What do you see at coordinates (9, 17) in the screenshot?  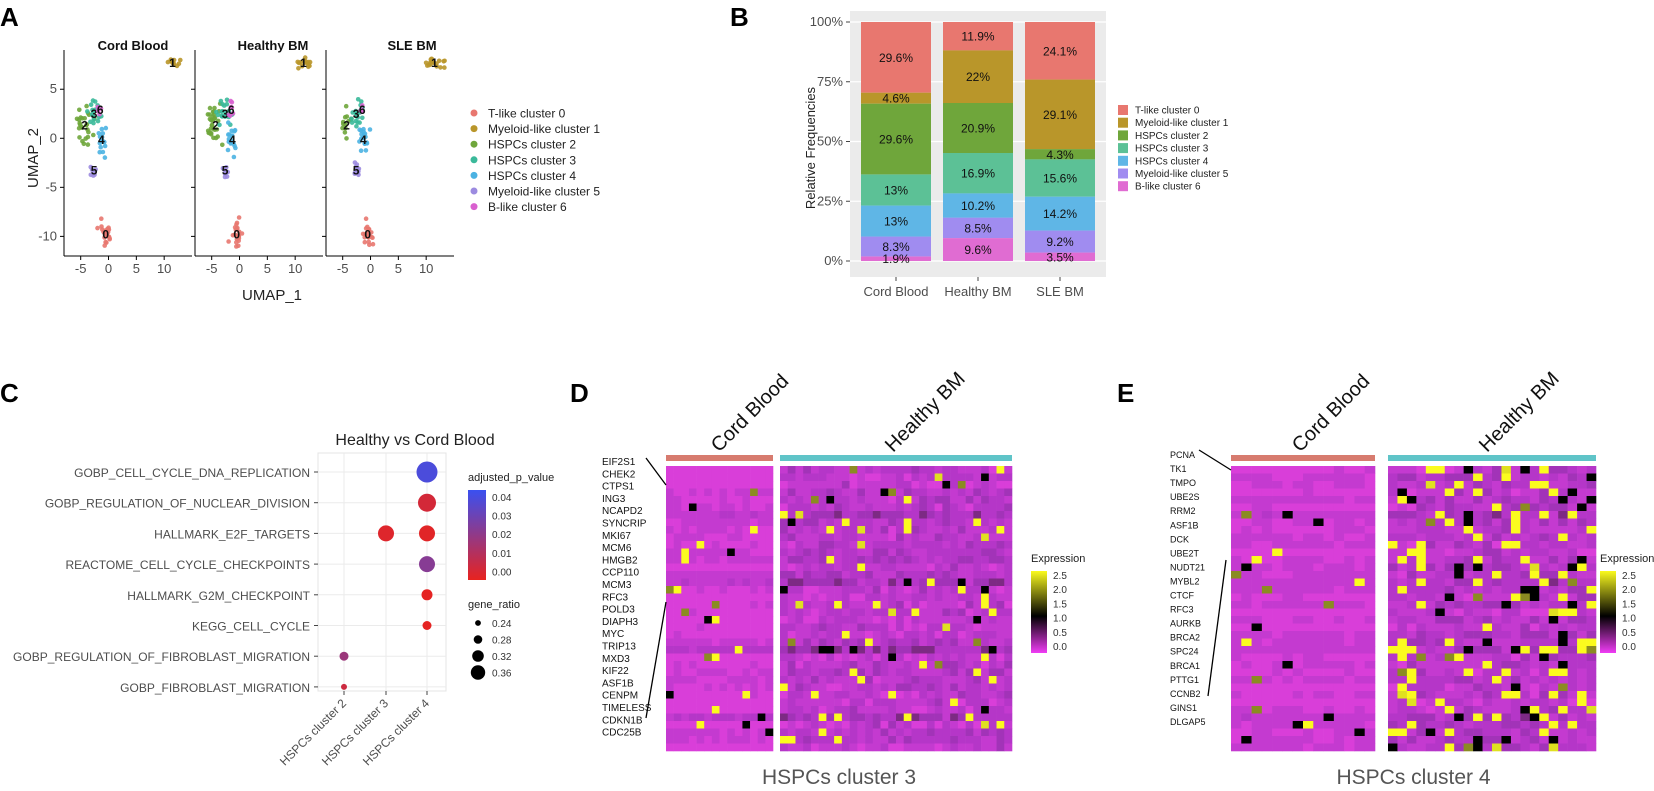 I see `panel-label-a: A` at bounding box center [9, 17].